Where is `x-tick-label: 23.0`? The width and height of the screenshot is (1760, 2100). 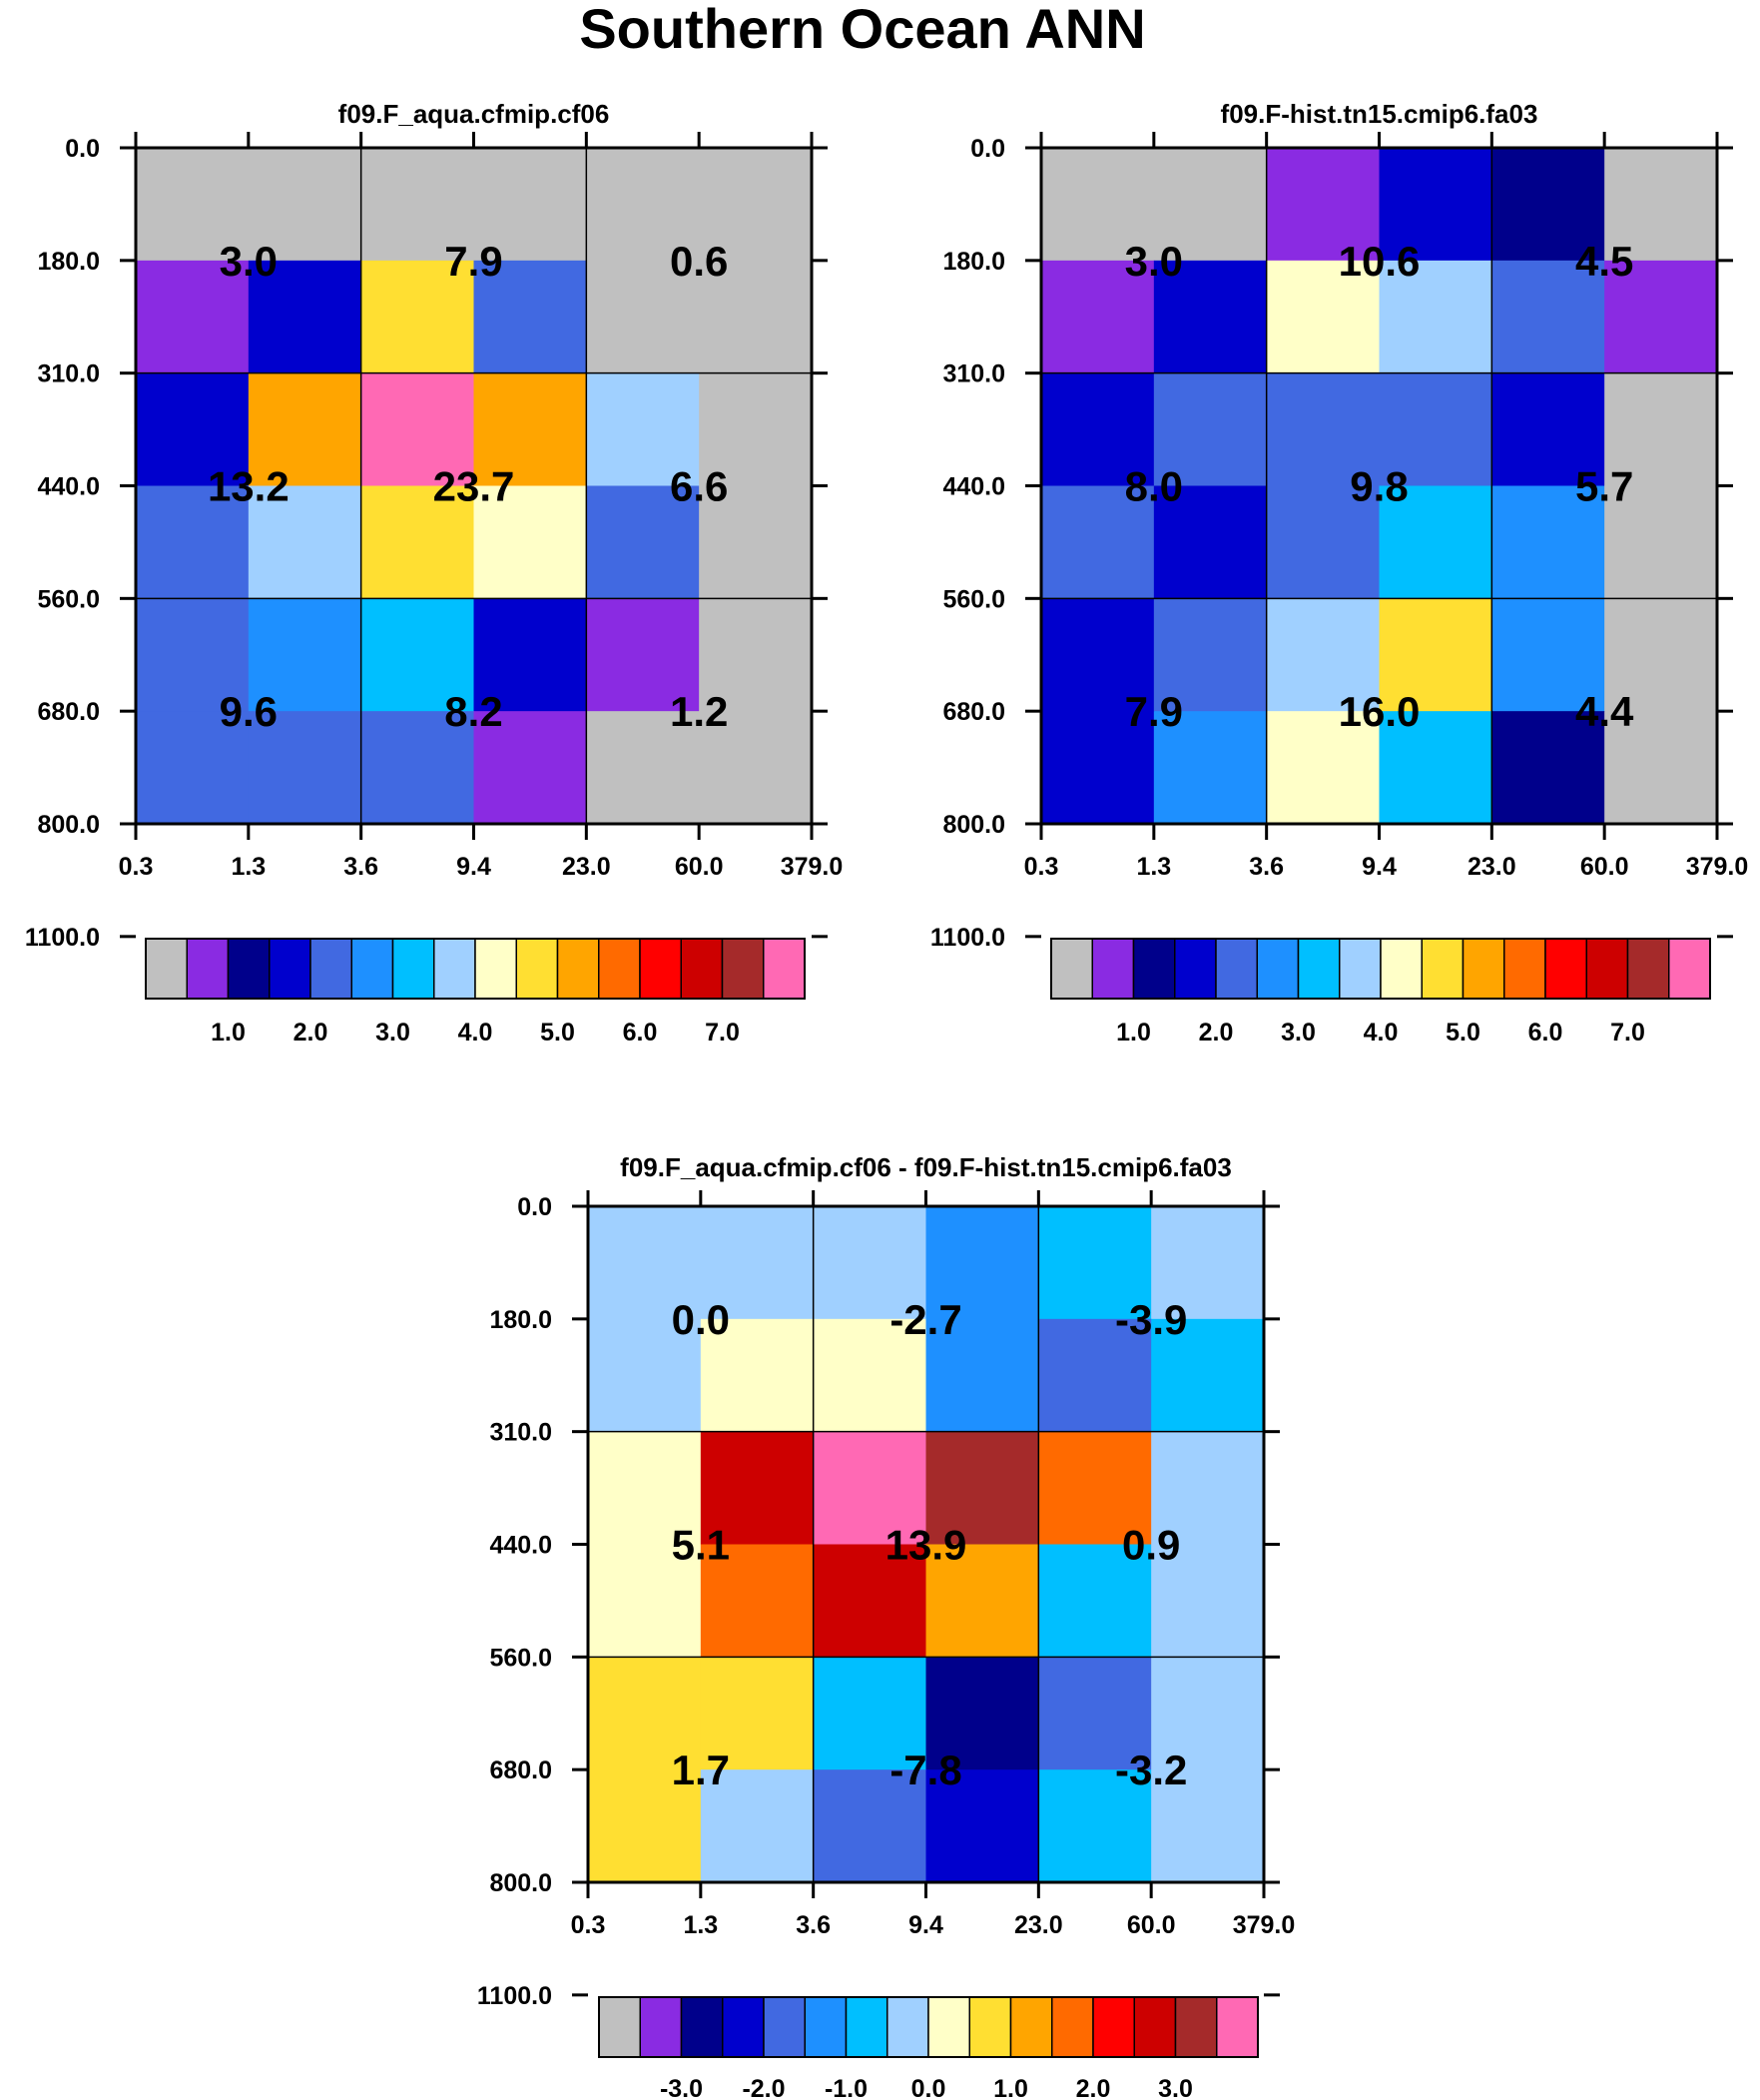 x-tick-label: 23.0 is located at coordinates (1491, 867).